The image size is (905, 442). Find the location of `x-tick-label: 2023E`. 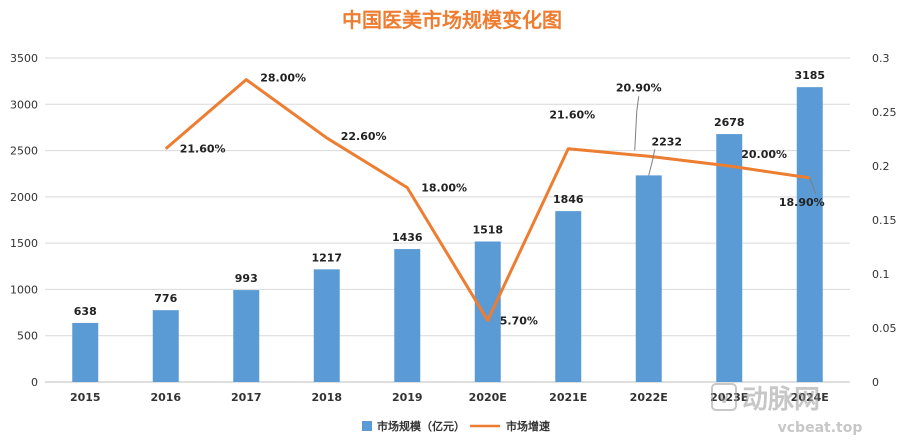

x-tick-label: 2023E is located at coordinates (729, 397).